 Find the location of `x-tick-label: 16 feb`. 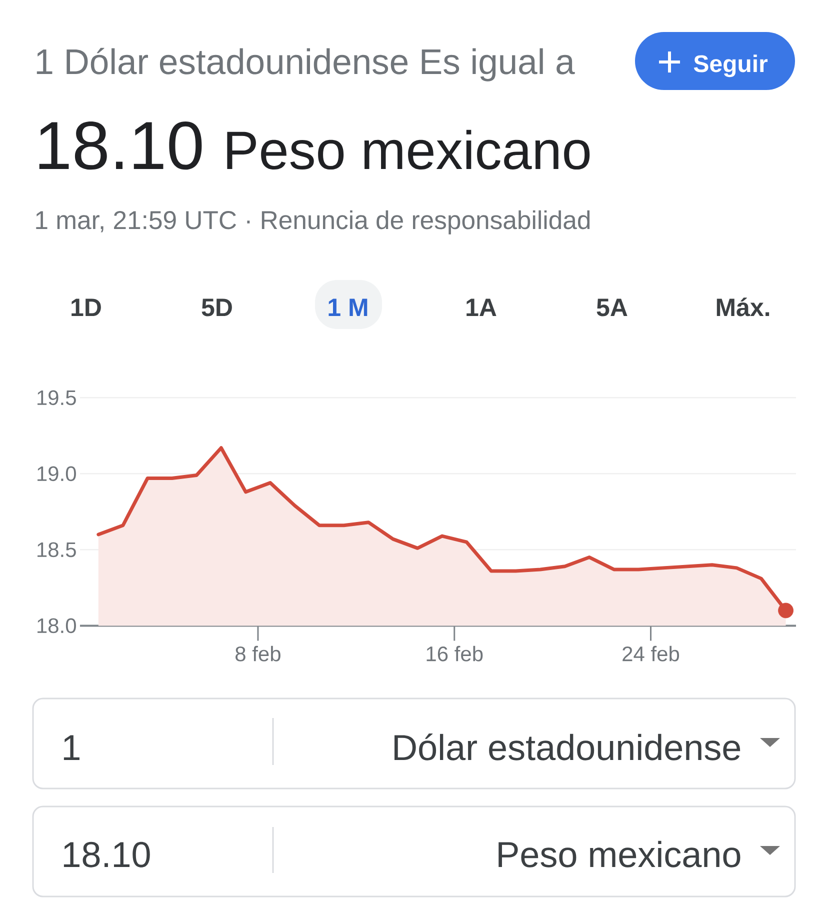

x-tick-label: 16 feb is located at coordinates (454, 654).